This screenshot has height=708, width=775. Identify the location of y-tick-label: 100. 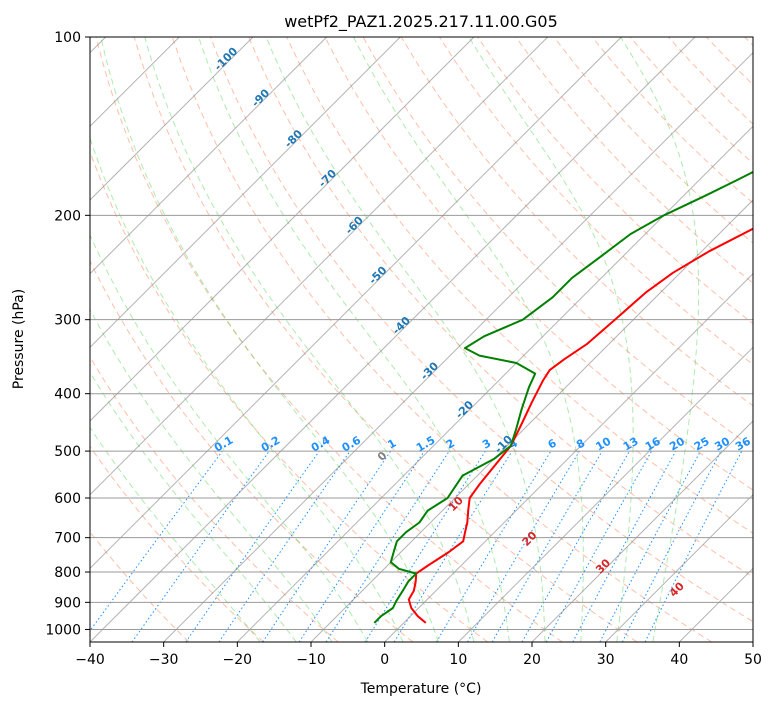
(67, 38).